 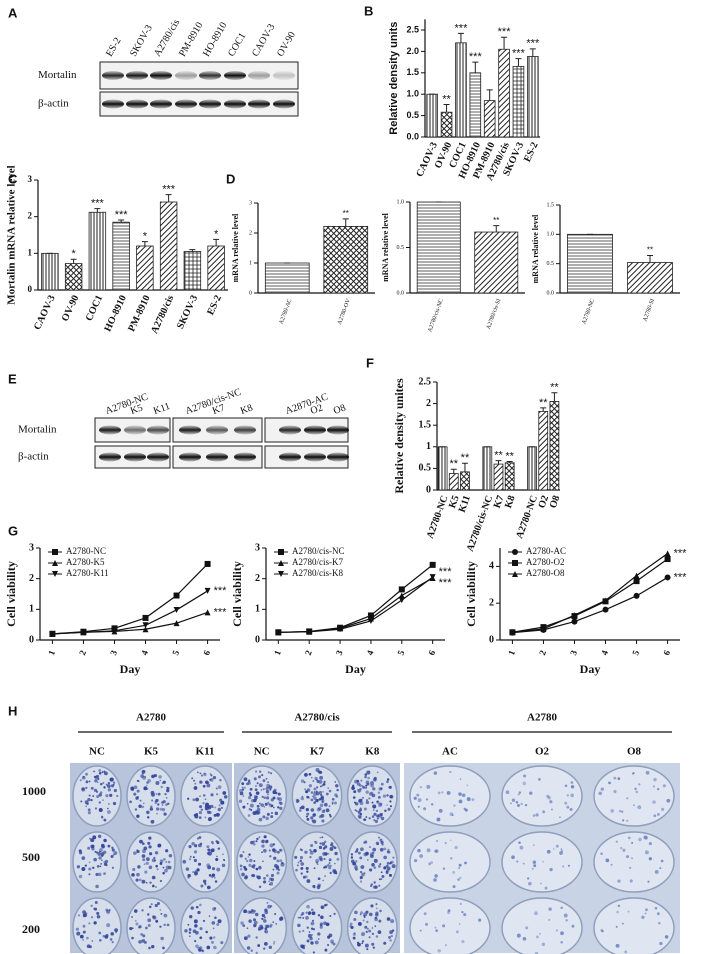 What do you see at coordinates (30, 216) in the screenshot?
I see `y-tick-label: 2` at bounding box center [30, 216].